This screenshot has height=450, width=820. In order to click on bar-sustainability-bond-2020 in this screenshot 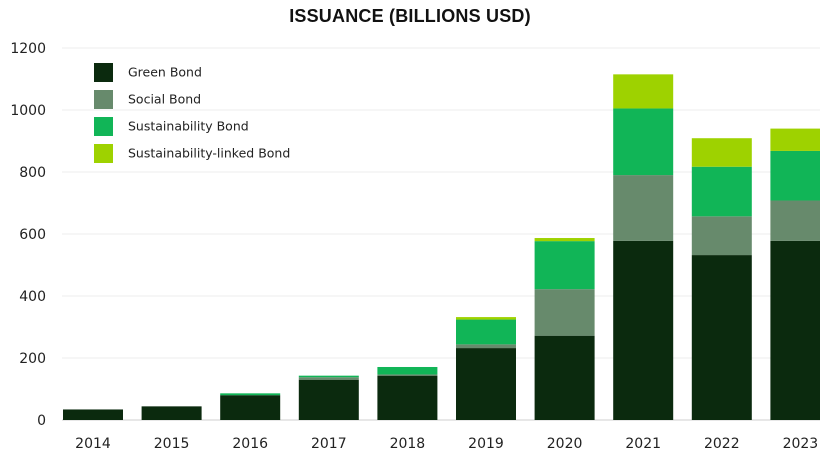, I will do `click(564, 265)`.